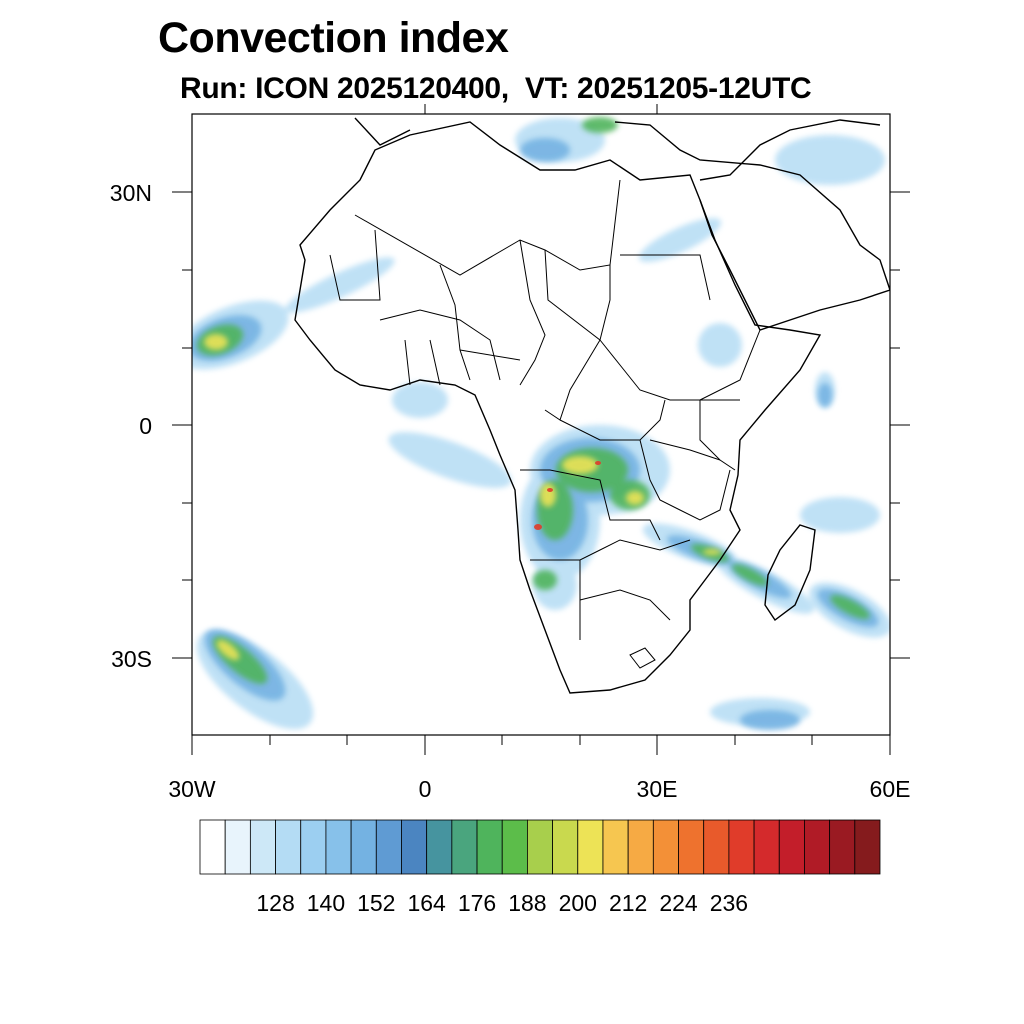  Describe the element at coordinates (496, 88) in the screenshot. I see `chart-subtitle: Run: ICON 2025120400, VT: 20251205-12UTC` at that location.